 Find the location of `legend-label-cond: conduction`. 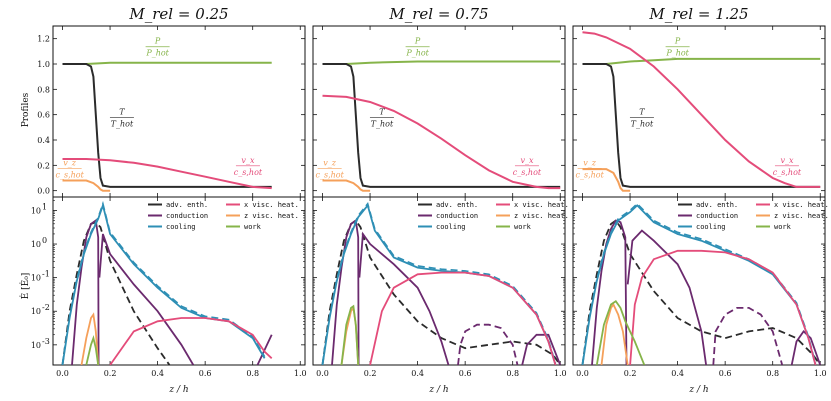

legend-label-cond: conduction is located at coordinates (717, 216).